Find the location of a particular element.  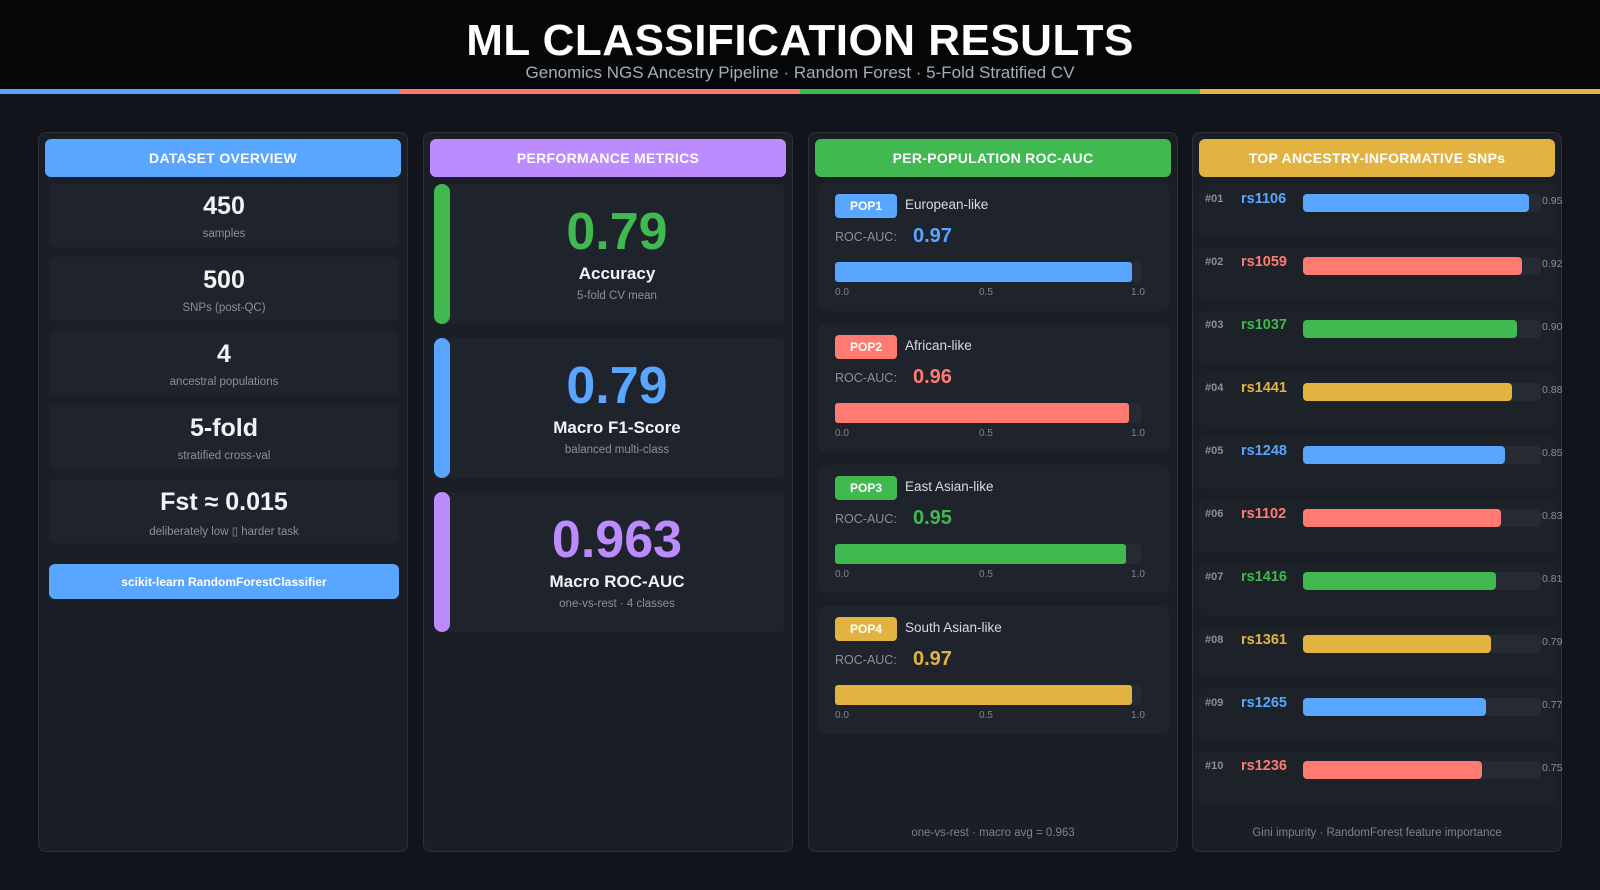

population-name: East Asian-like is located at coordinates (949, 486).